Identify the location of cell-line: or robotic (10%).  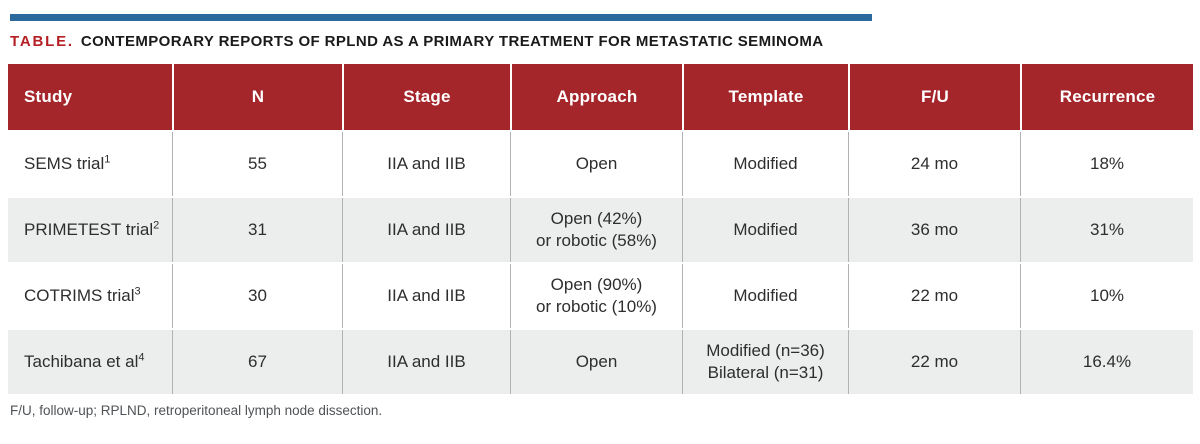
(596, 306).